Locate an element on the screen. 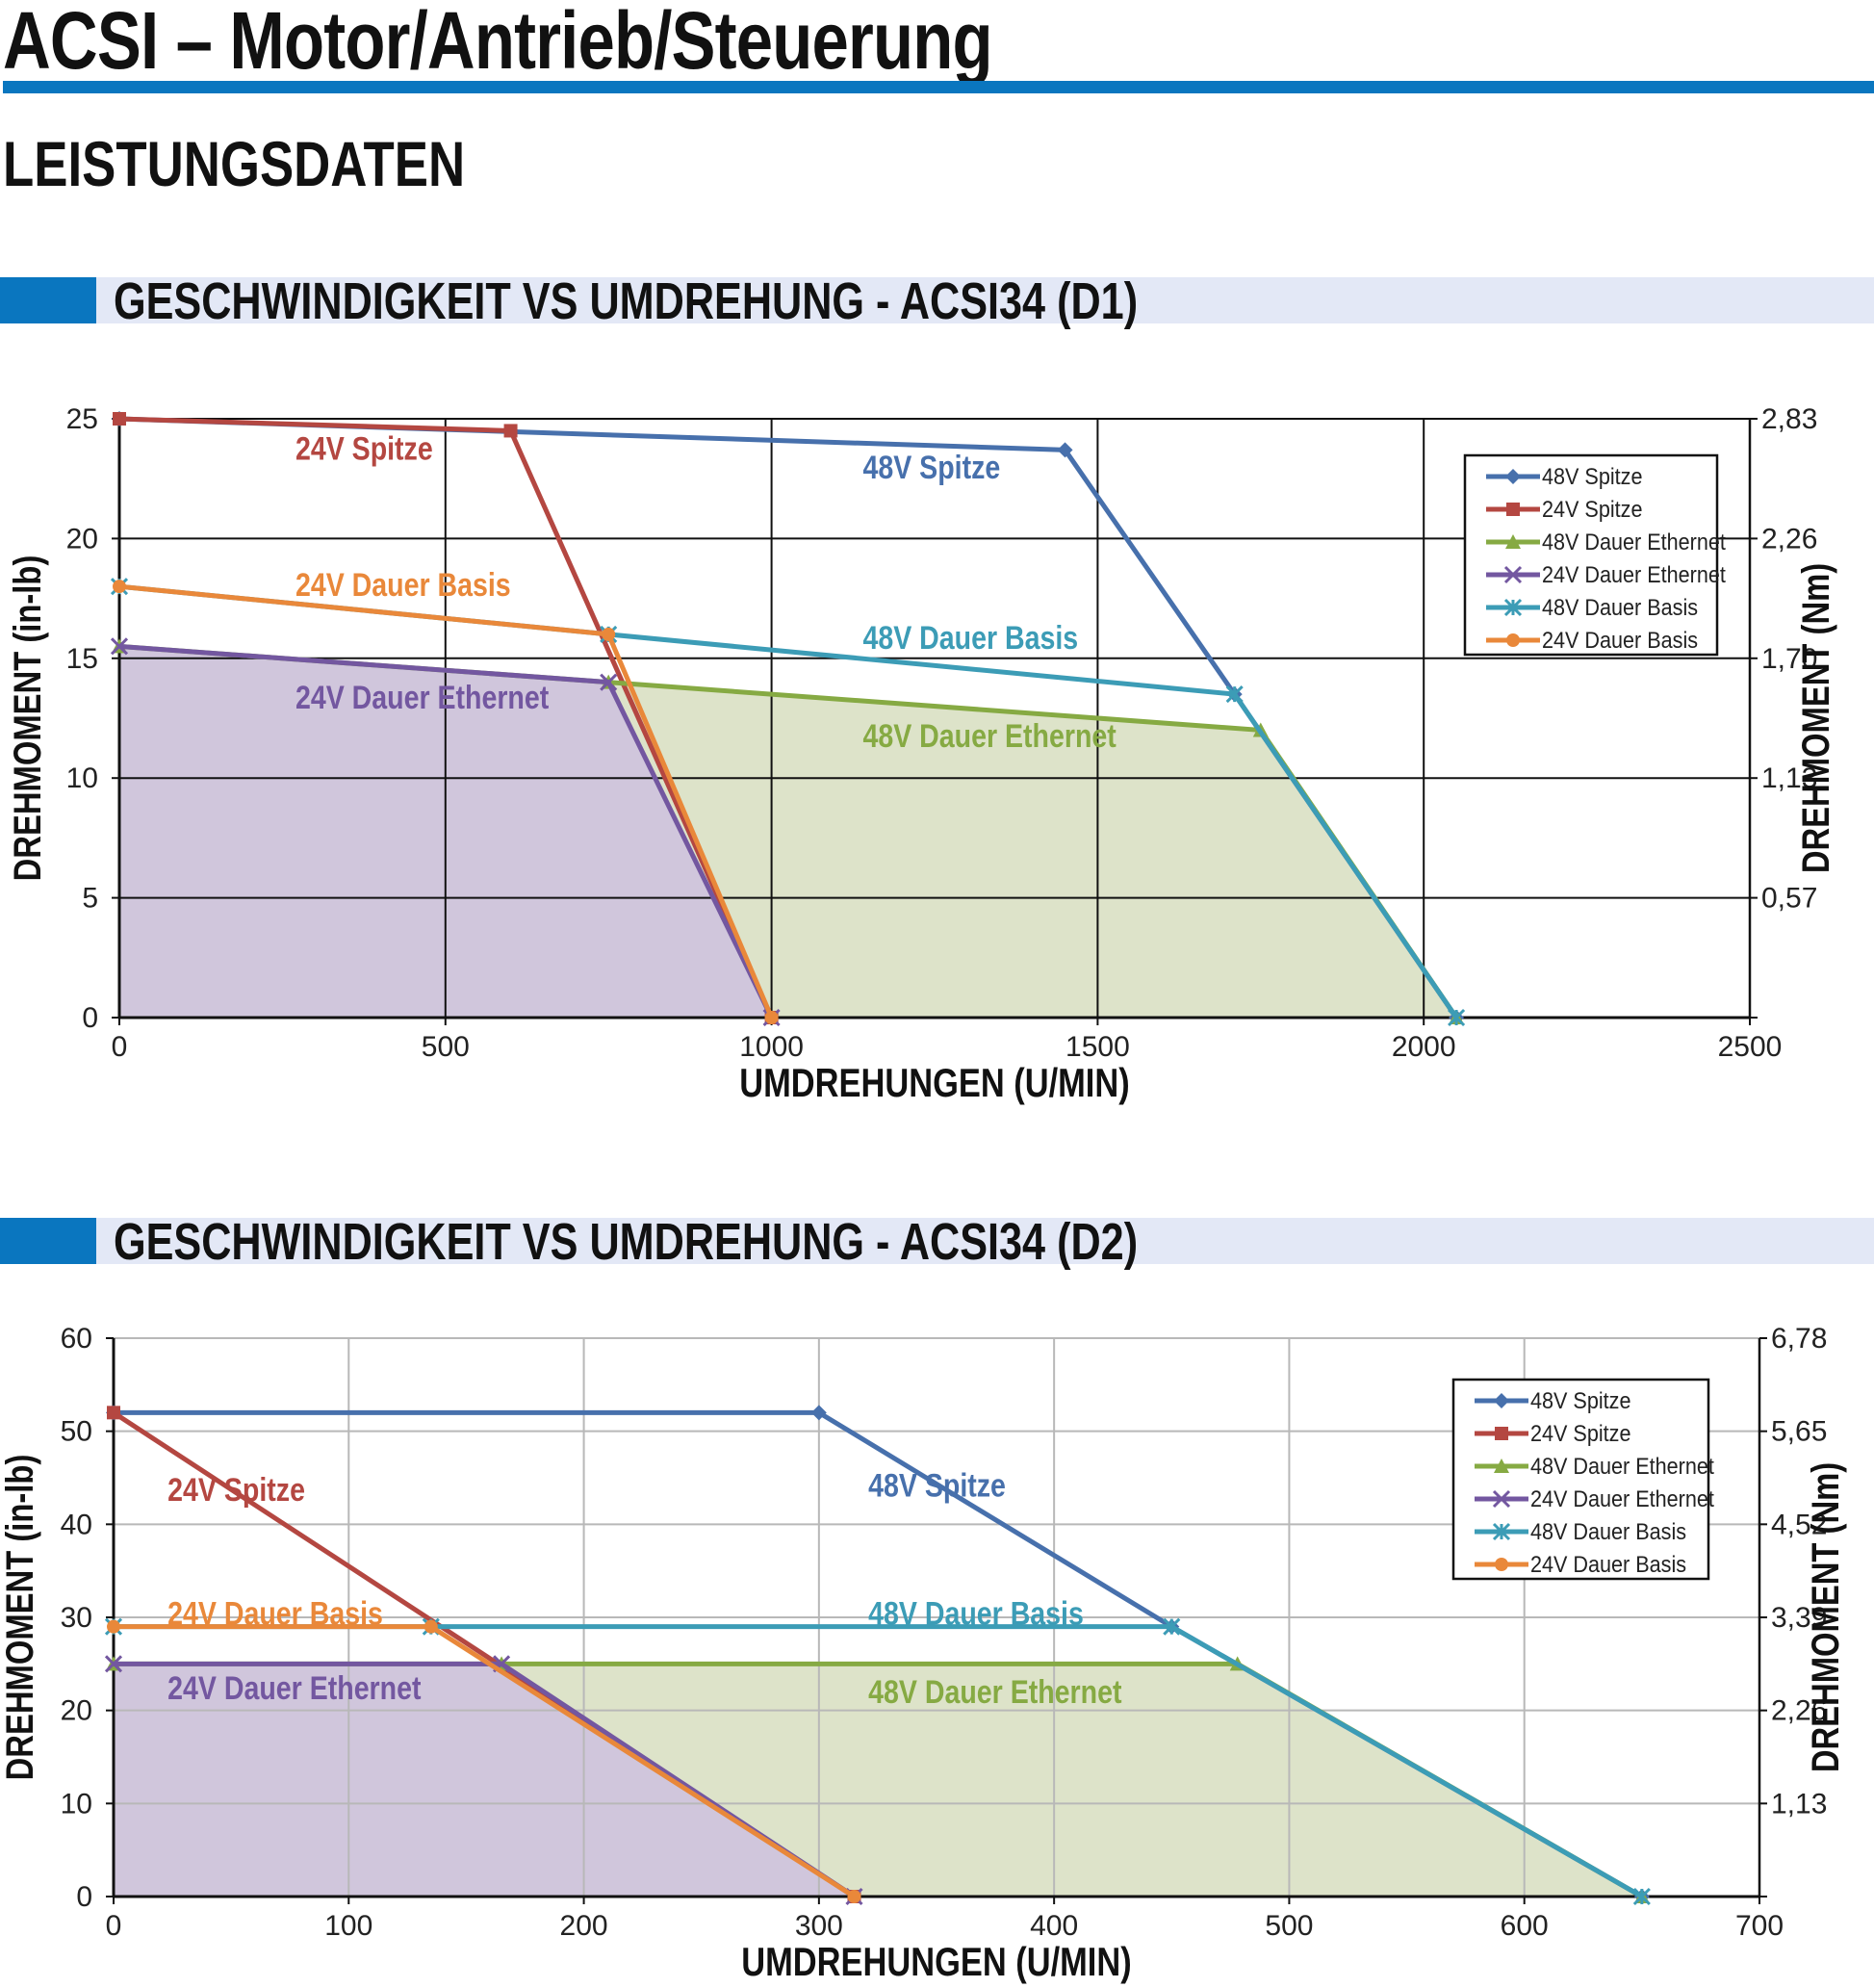  chart1-y2-tick-label: 2,26 is located at coordinates (1789, 539).